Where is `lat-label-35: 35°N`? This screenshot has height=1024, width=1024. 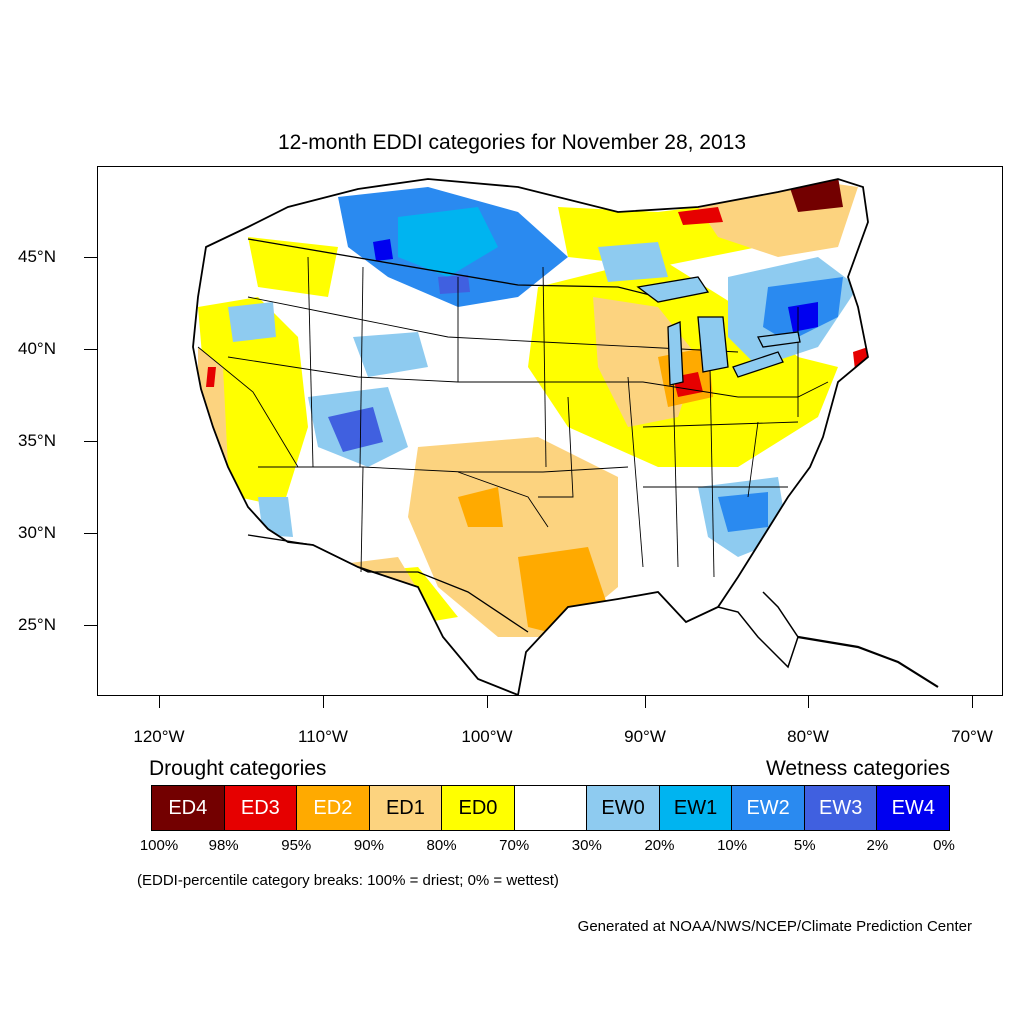 lat-label-35: 35°N is located at coordinates (37, 440).